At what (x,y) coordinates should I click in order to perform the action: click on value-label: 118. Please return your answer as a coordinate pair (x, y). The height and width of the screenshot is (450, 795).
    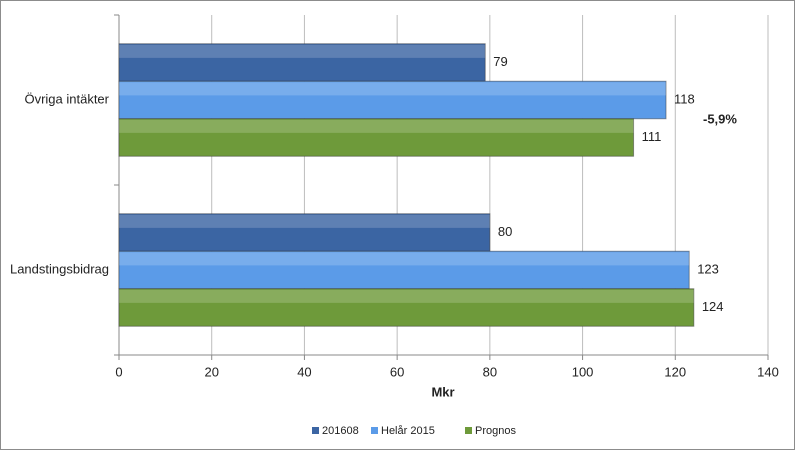
    Looking at the image, I should click on (684, 98).